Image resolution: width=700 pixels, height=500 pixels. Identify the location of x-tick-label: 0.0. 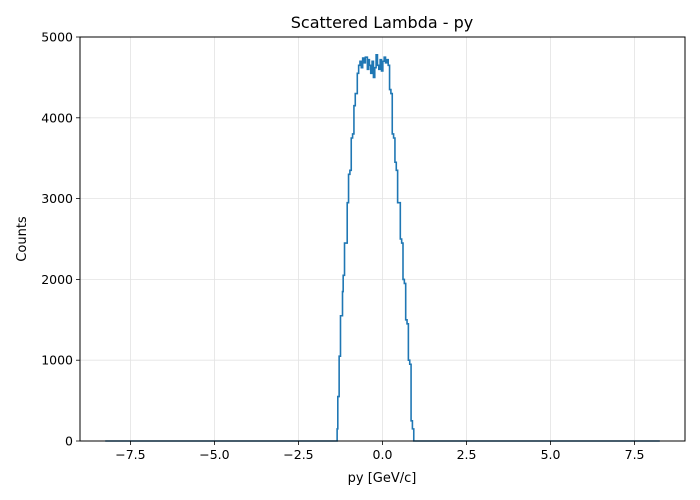
(383, 454).